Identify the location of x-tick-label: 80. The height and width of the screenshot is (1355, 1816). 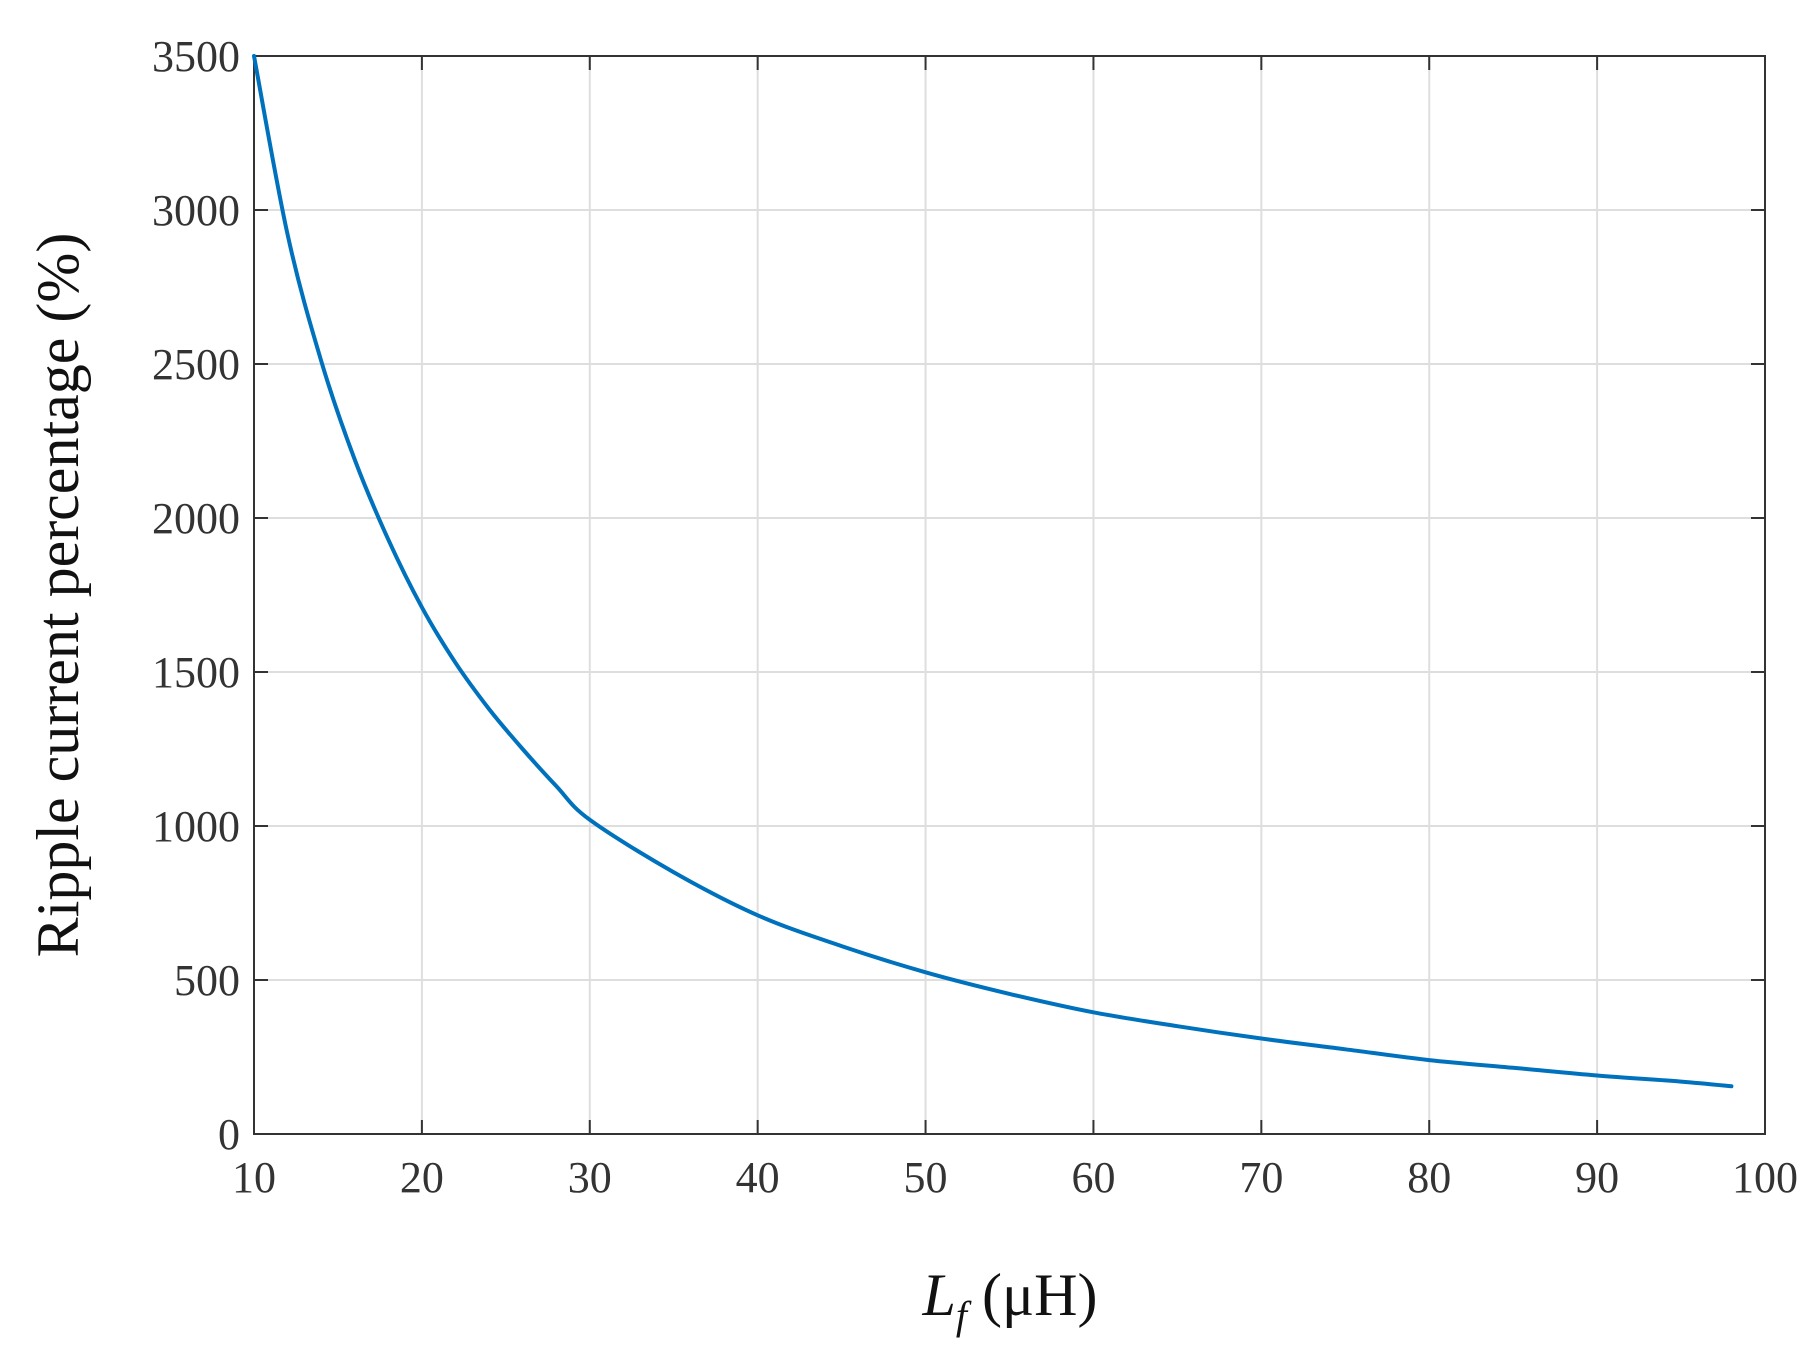
(1429, 1177).